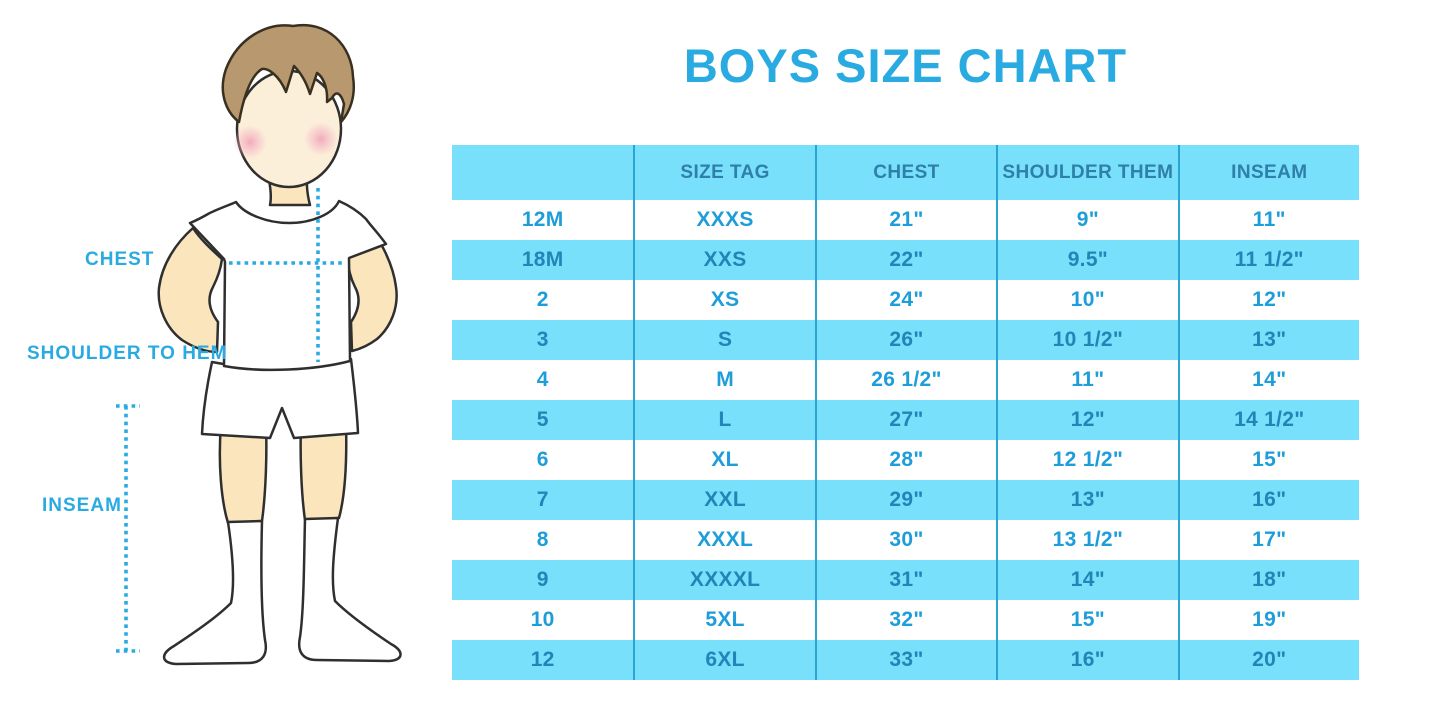  Describe the element at coordinates (724, 260) in the screenshot. I see `table-cell: XXS` at that location.